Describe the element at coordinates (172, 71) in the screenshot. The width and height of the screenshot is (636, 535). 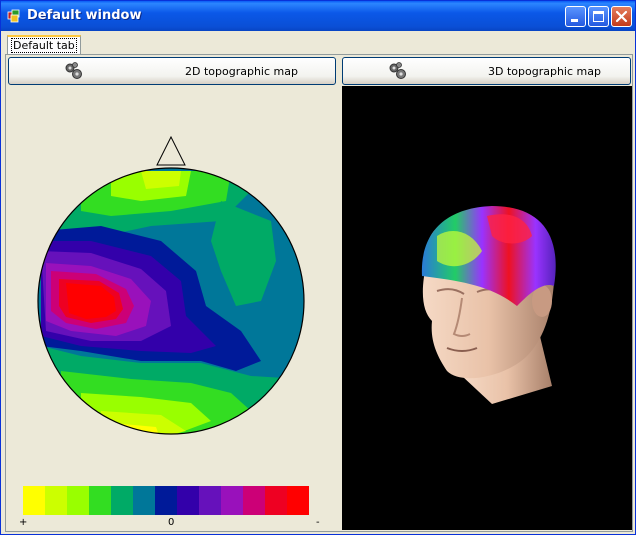
I see `topographic-2d-button: 2D topographic map` at that location.